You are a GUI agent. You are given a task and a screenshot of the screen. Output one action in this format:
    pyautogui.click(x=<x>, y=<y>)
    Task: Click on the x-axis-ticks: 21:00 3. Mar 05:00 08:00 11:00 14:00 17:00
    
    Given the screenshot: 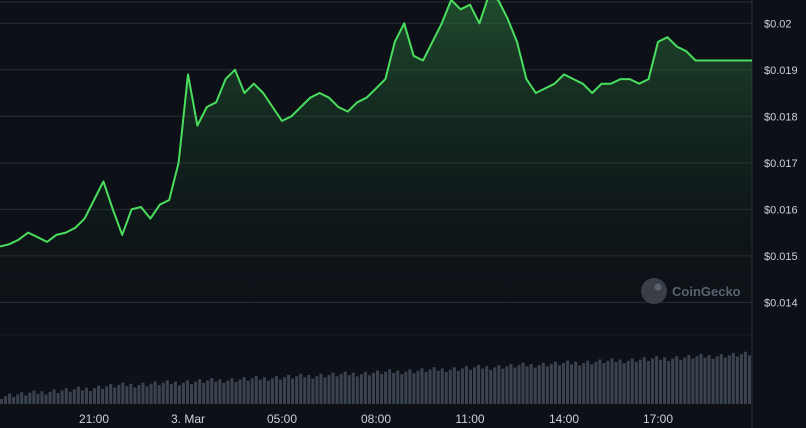 What is the action you would take?
    pyautogui.click(x=376, y=419)
    